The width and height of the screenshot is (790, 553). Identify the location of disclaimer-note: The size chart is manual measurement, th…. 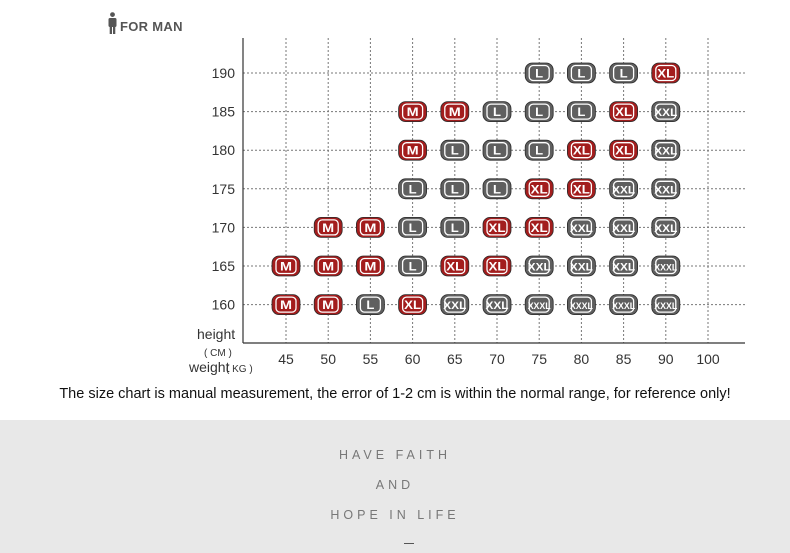
(395, 394).